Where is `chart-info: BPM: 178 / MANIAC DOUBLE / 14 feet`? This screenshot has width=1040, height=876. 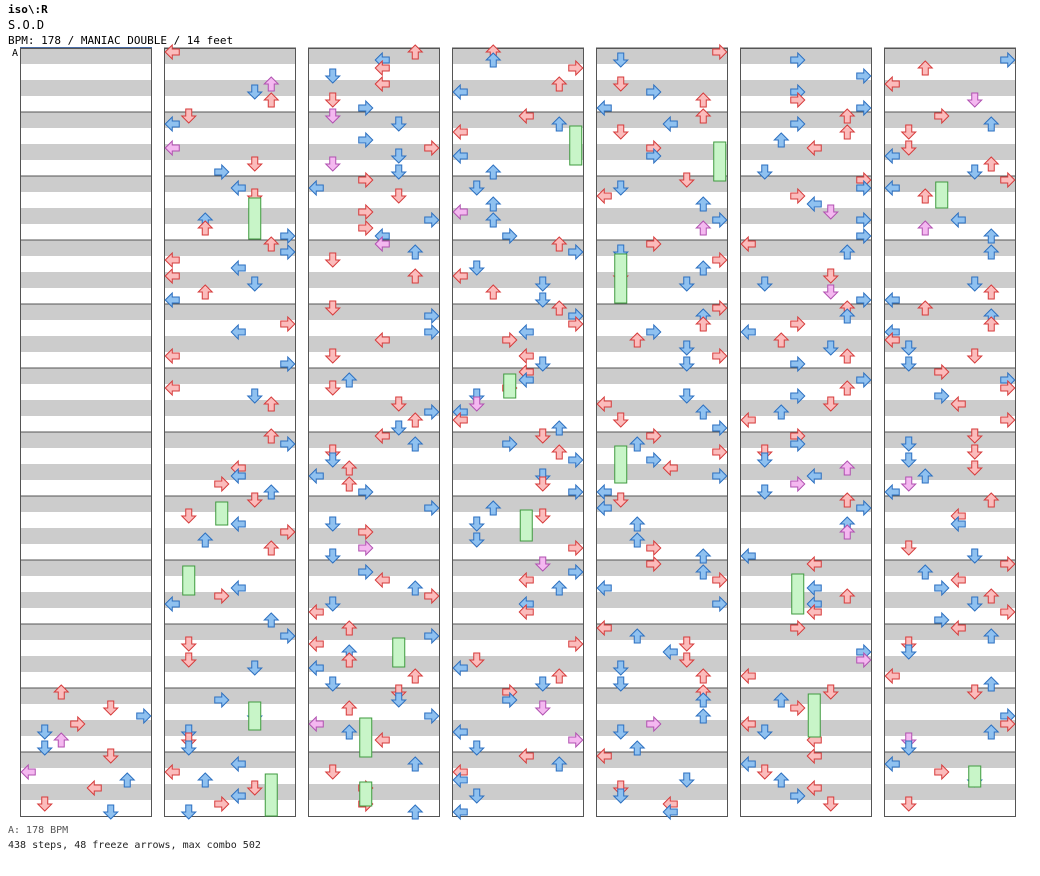 chart-info: BPM: 178 / MANIAC DOUBLE / 14 feet is located at coordinates (121, 40).